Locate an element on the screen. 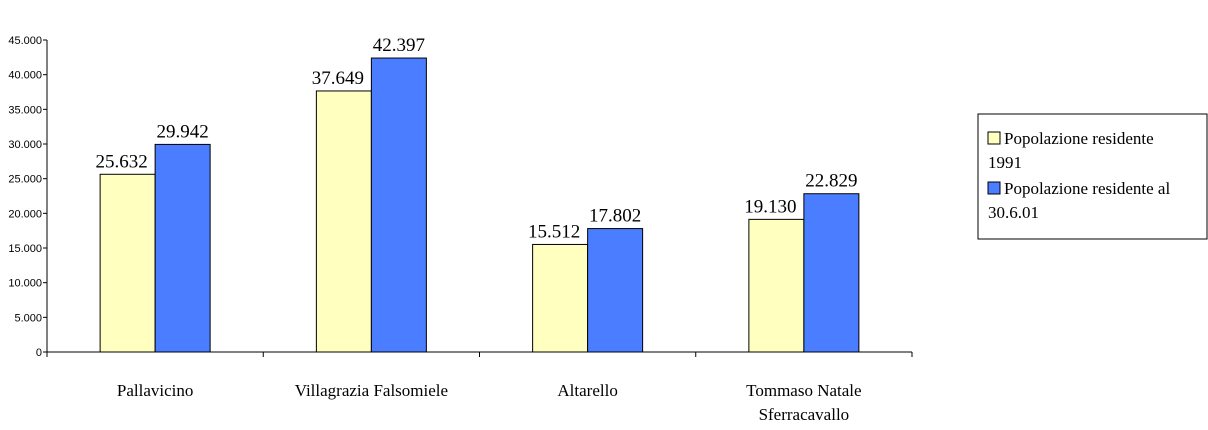 The height and width of the screenshot is (430, 1208). data-label: 29.942 is located at coordinates (183, 131).